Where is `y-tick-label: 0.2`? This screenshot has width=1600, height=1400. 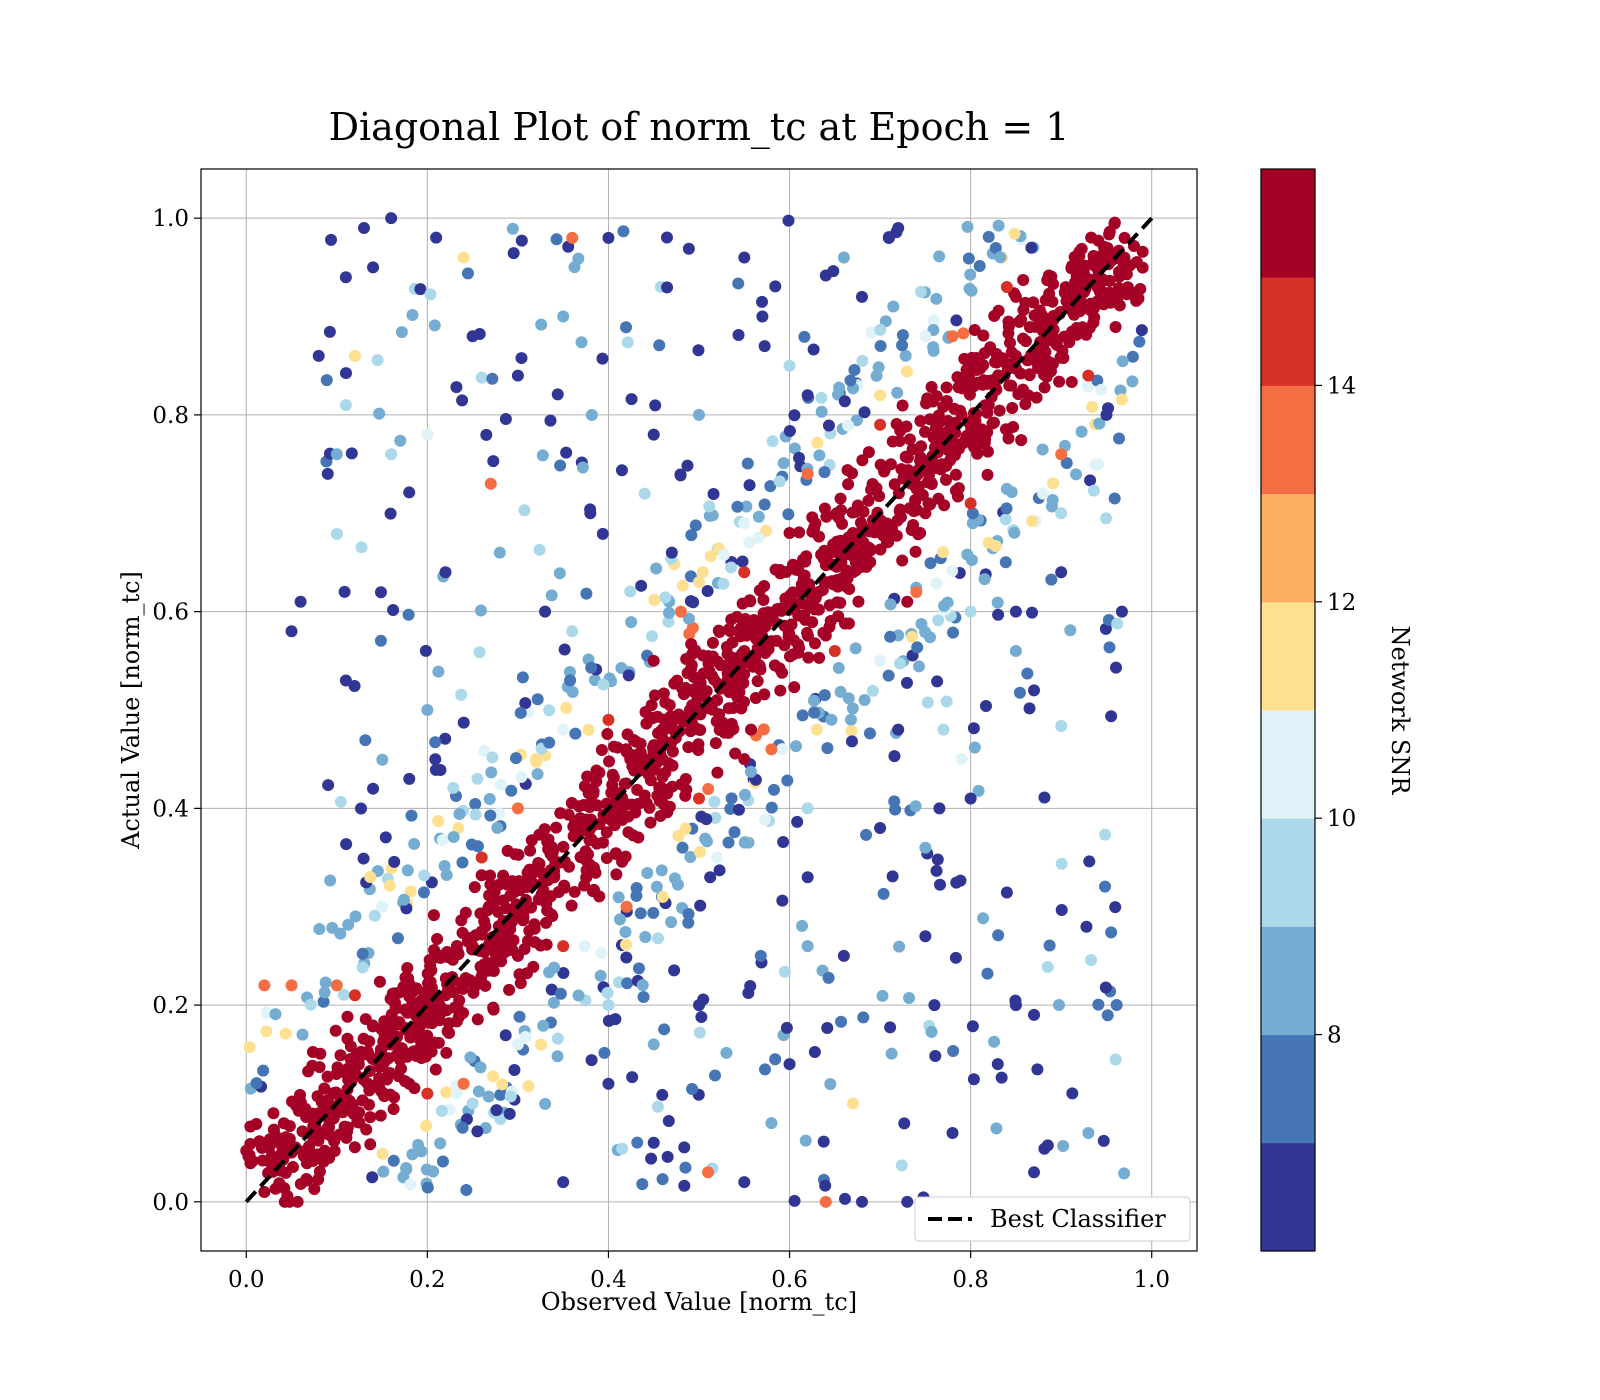
y-tick-label: 0.2 is located at coordinates (170, 1006).